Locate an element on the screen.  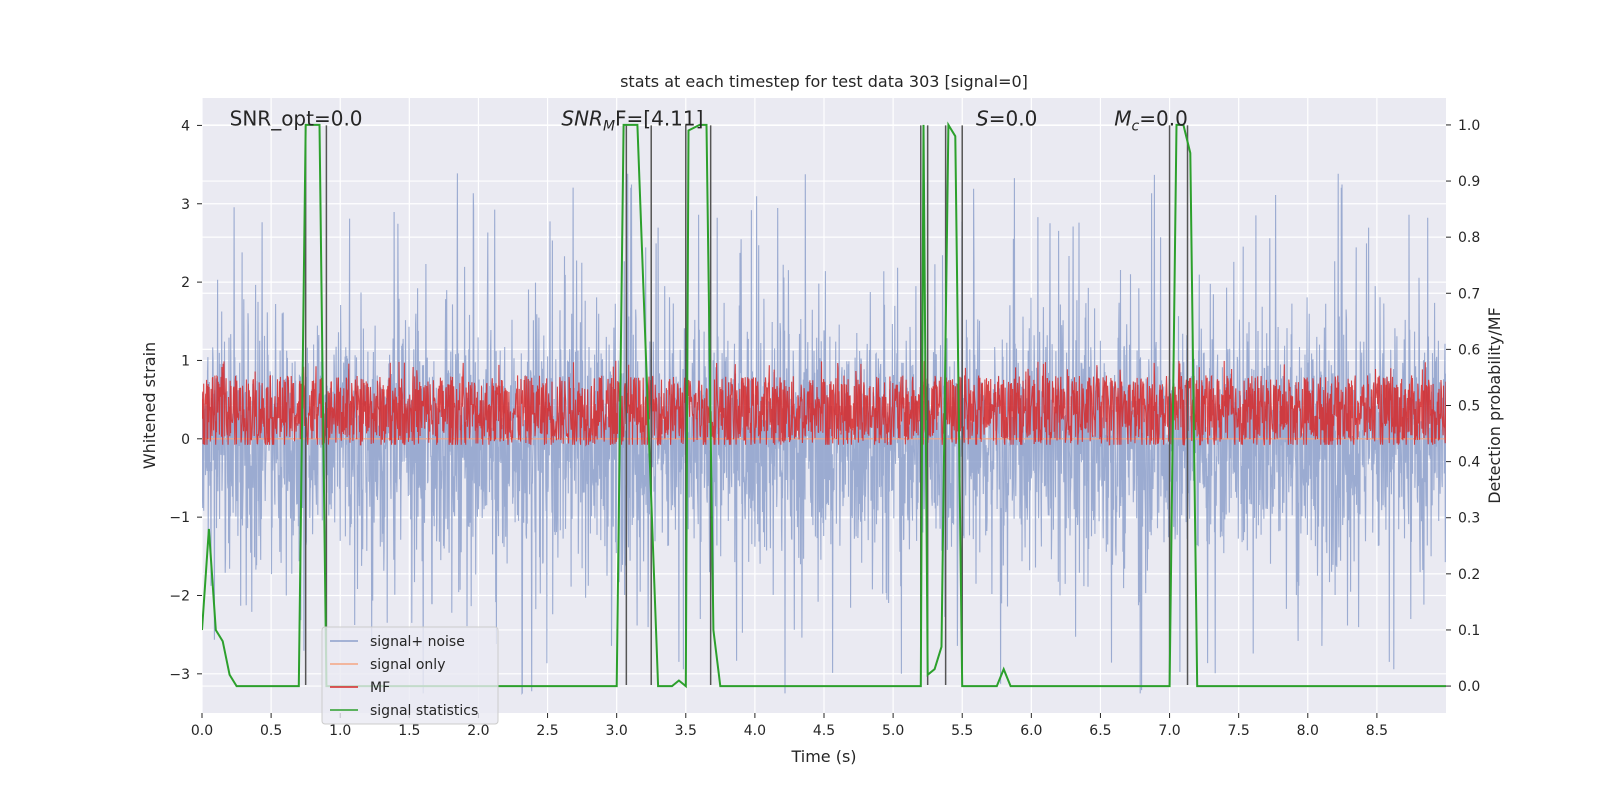
x-tick-label: 5.5 is located at coordinates (962, 731).